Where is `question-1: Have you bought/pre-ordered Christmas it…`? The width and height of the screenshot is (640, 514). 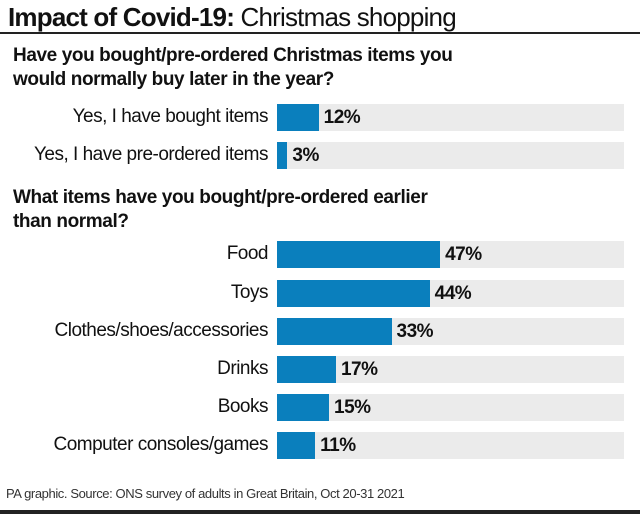 question-1: Have you bought/pre-ordered Christmas it… is located at coordinates (233, 67).